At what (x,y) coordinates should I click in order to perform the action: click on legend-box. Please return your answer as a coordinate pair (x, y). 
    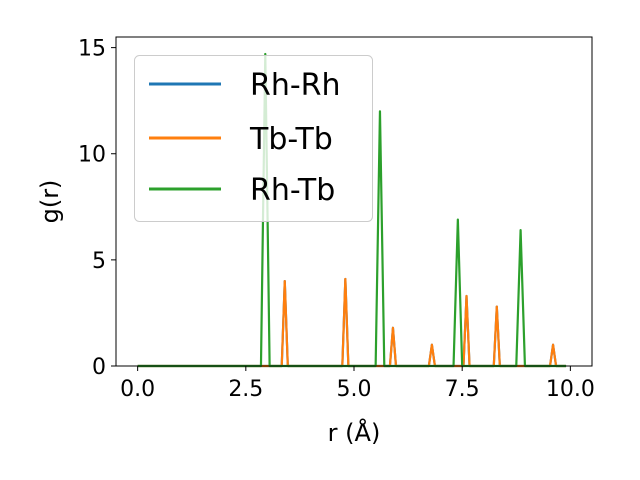
    Looking at the image, I should click on (253, 138).